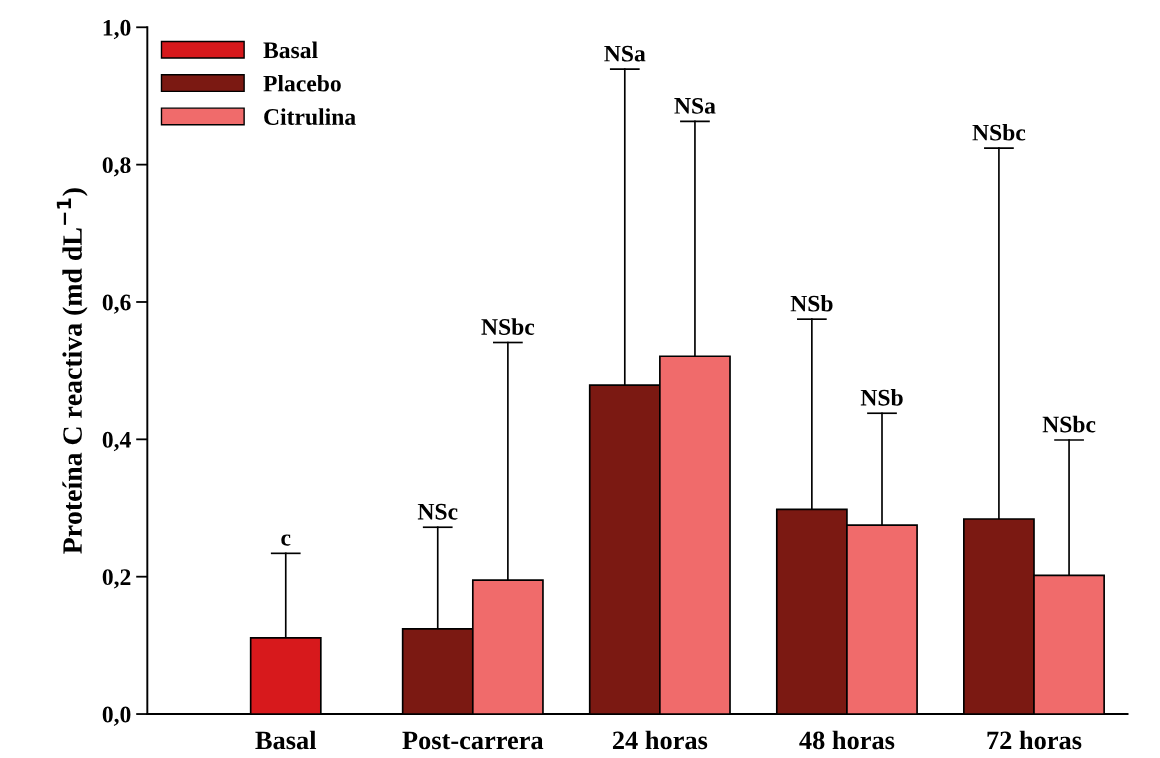  I want to click on y-tick-label: 0,0, so click(116, 716).